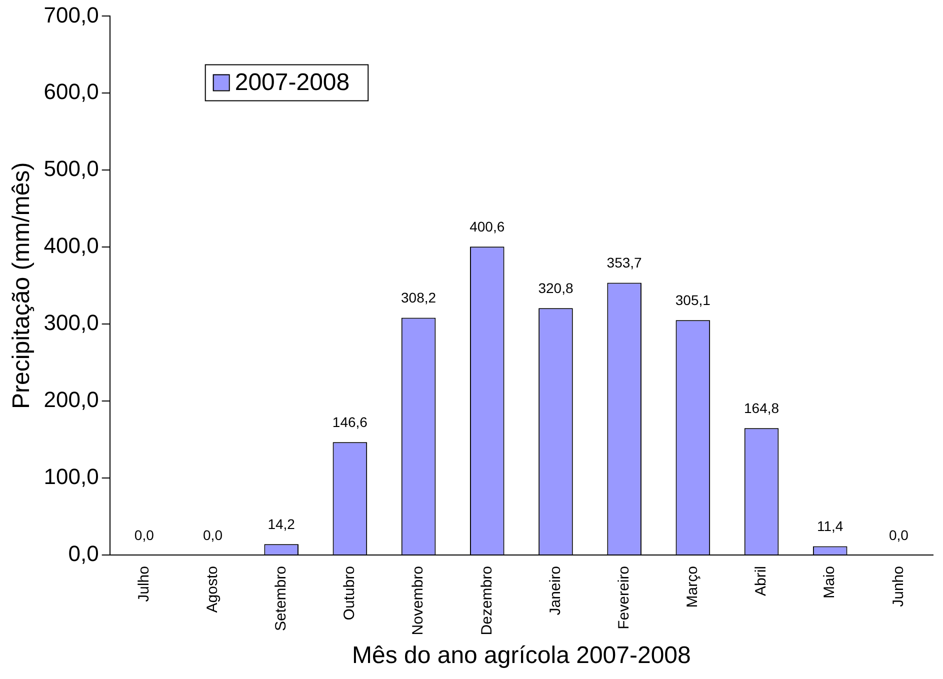 The image size is (943, 679). I want to click on x-tick-label: Junho, so click(898, 586).